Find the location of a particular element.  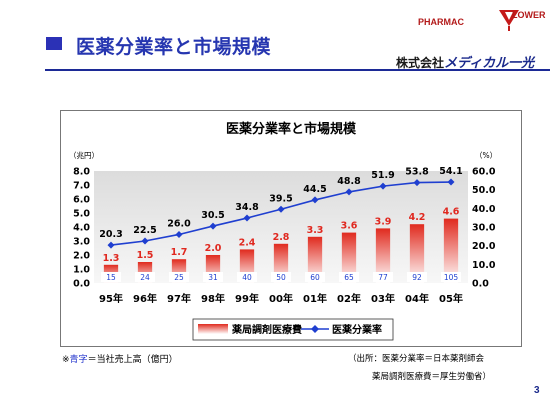

y-left-tick-label: 0.0 is located at coordinates (81, 284).